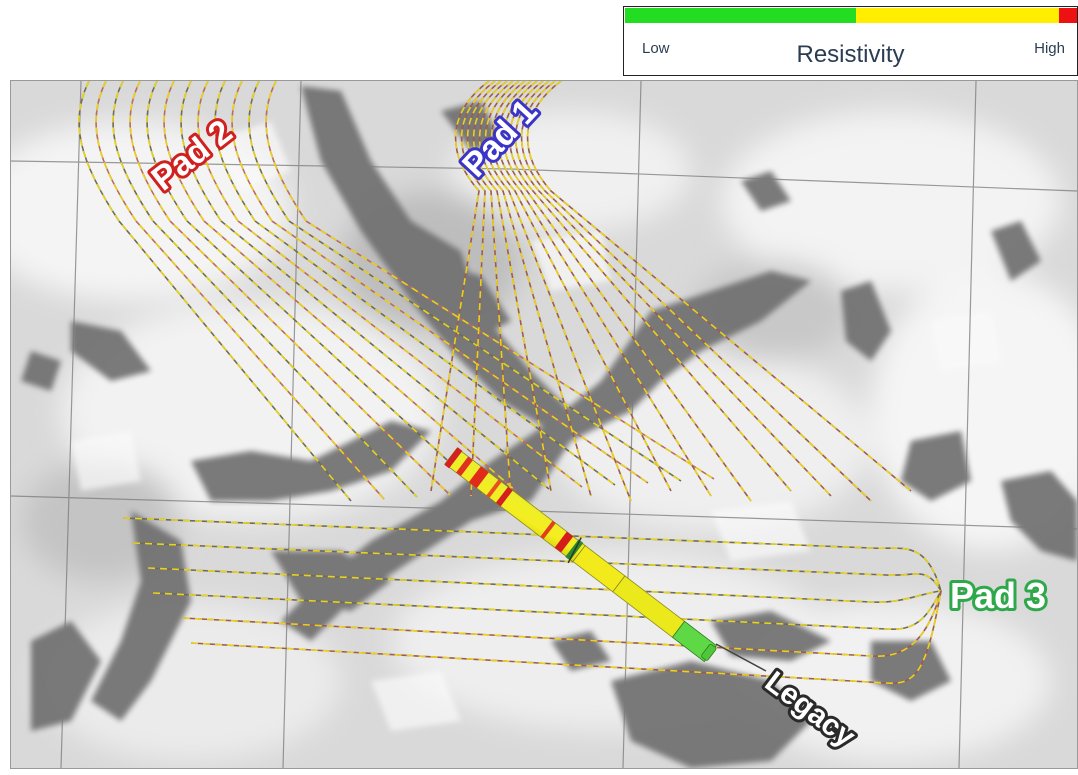 The width and height of the screenshot is (1078, 775). I want to click on resistivity-color-scale, so click(851, 15).